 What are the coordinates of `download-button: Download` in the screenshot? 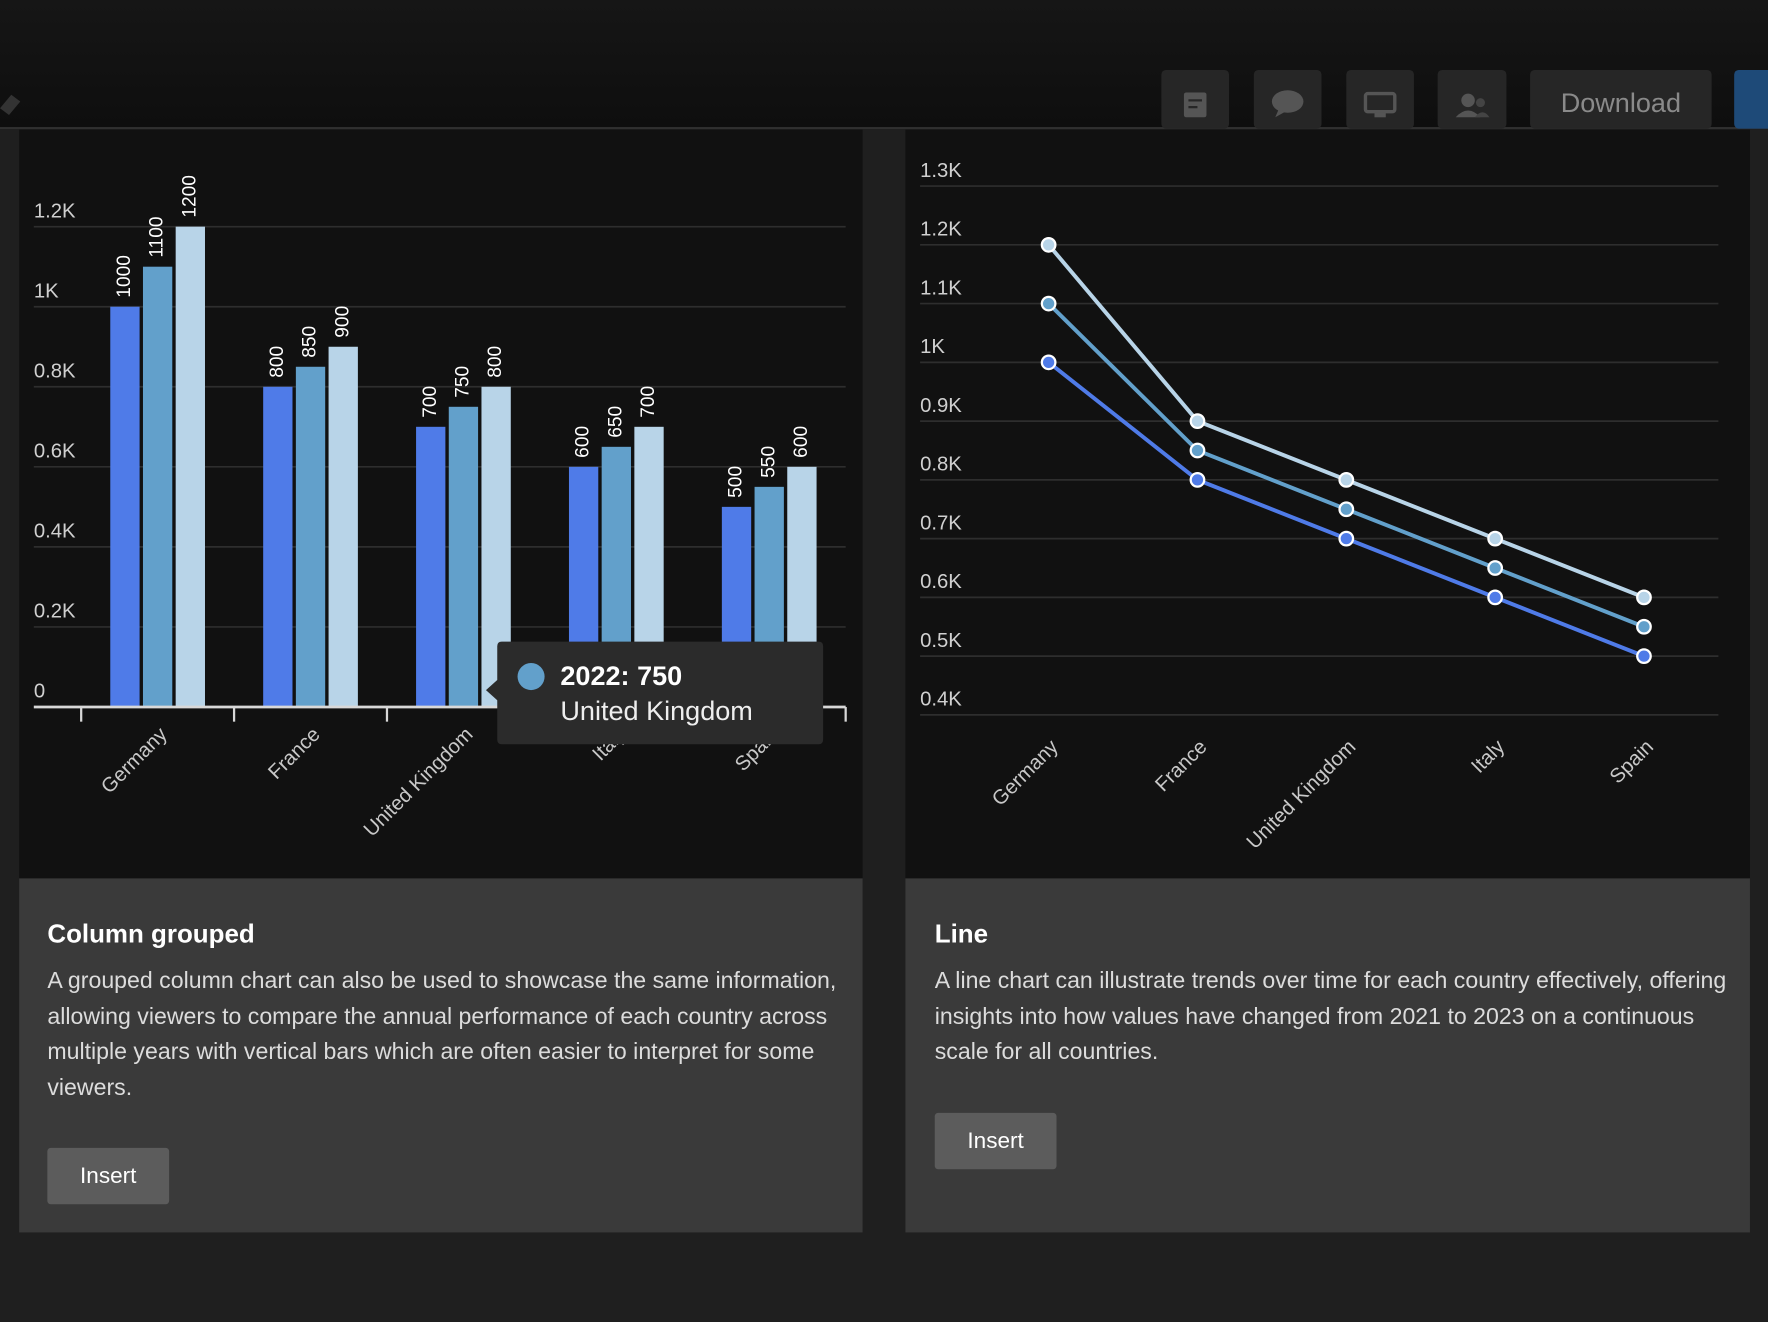 It's located at (1621, 99).